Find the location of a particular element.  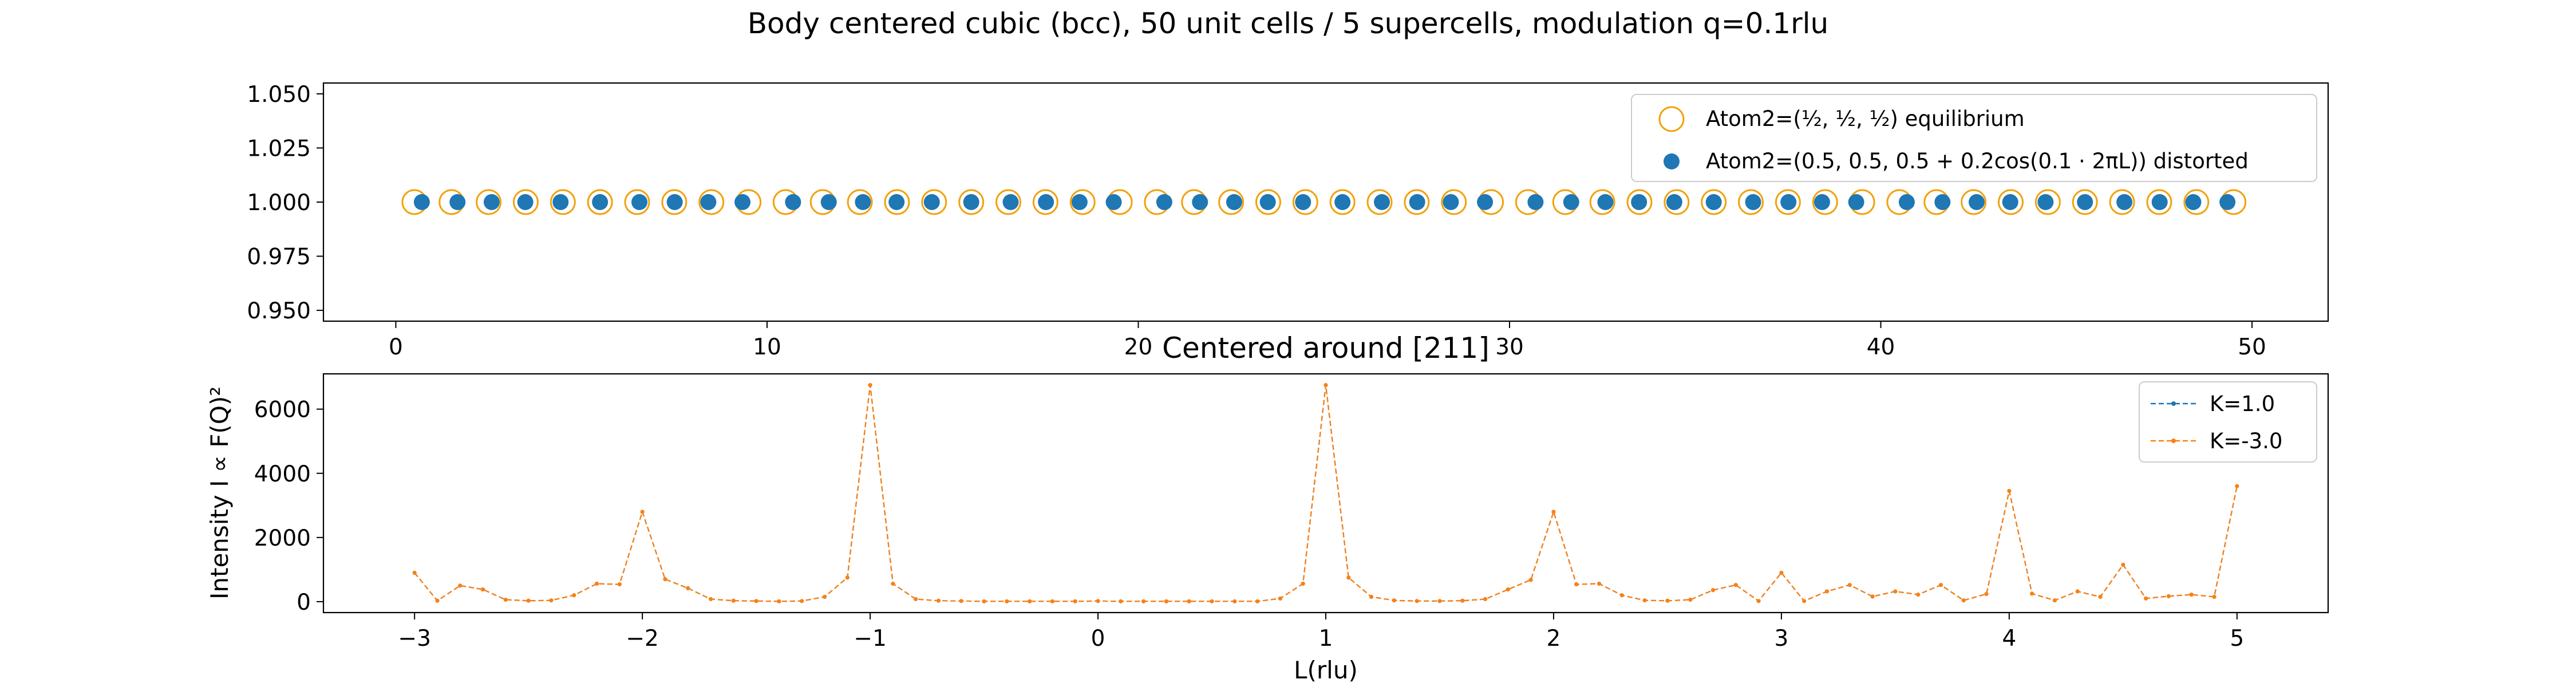

bottom-x-tick-label: 5 is located at coordinates (2237, 639).